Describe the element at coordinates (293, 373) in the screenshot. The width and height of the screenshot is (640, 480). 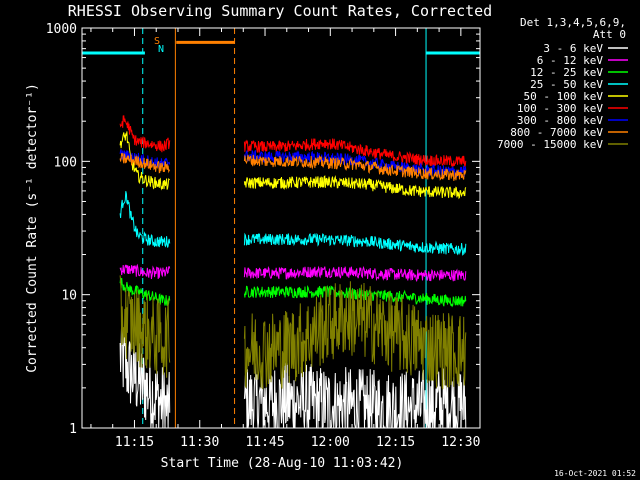
I see `series-line-3-6-kev` at that location.